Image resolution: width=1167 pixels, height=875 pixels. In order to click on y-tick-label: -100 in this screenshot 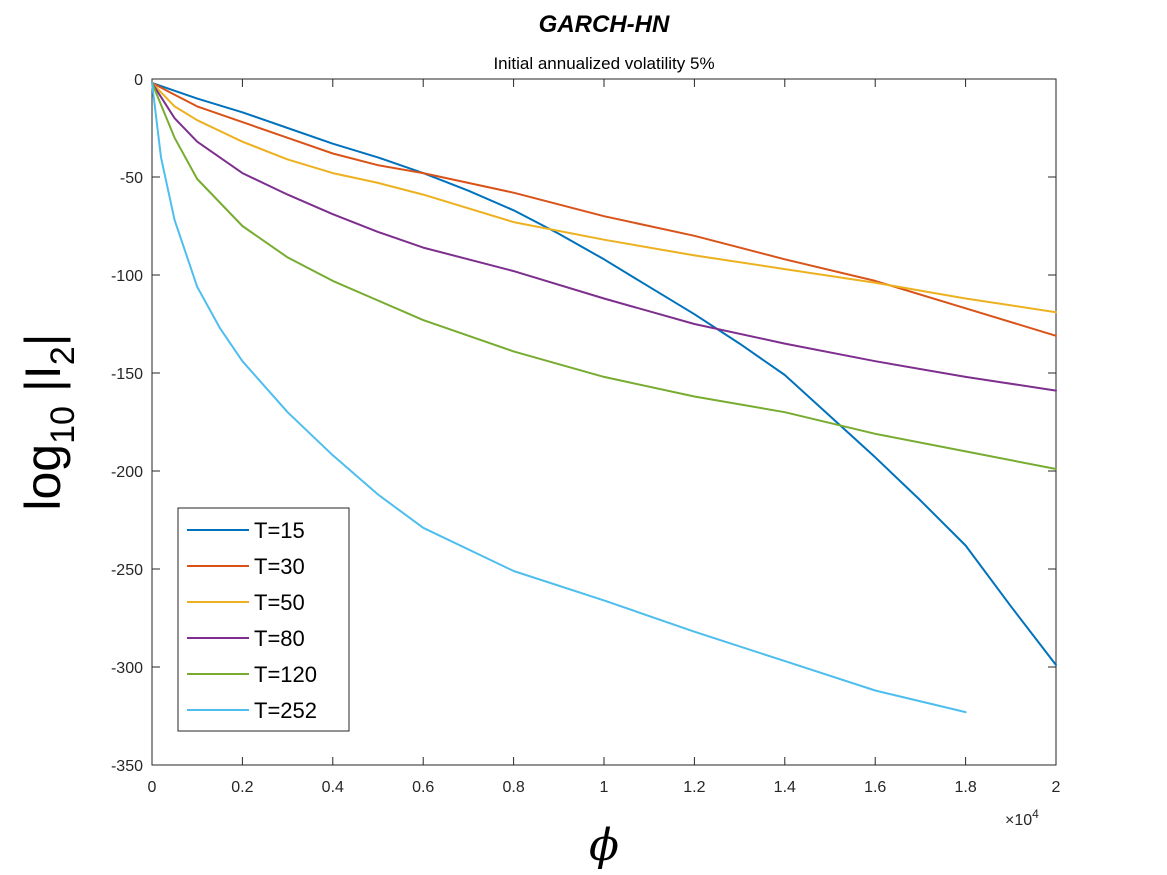, I will do `click(127, 276)`.